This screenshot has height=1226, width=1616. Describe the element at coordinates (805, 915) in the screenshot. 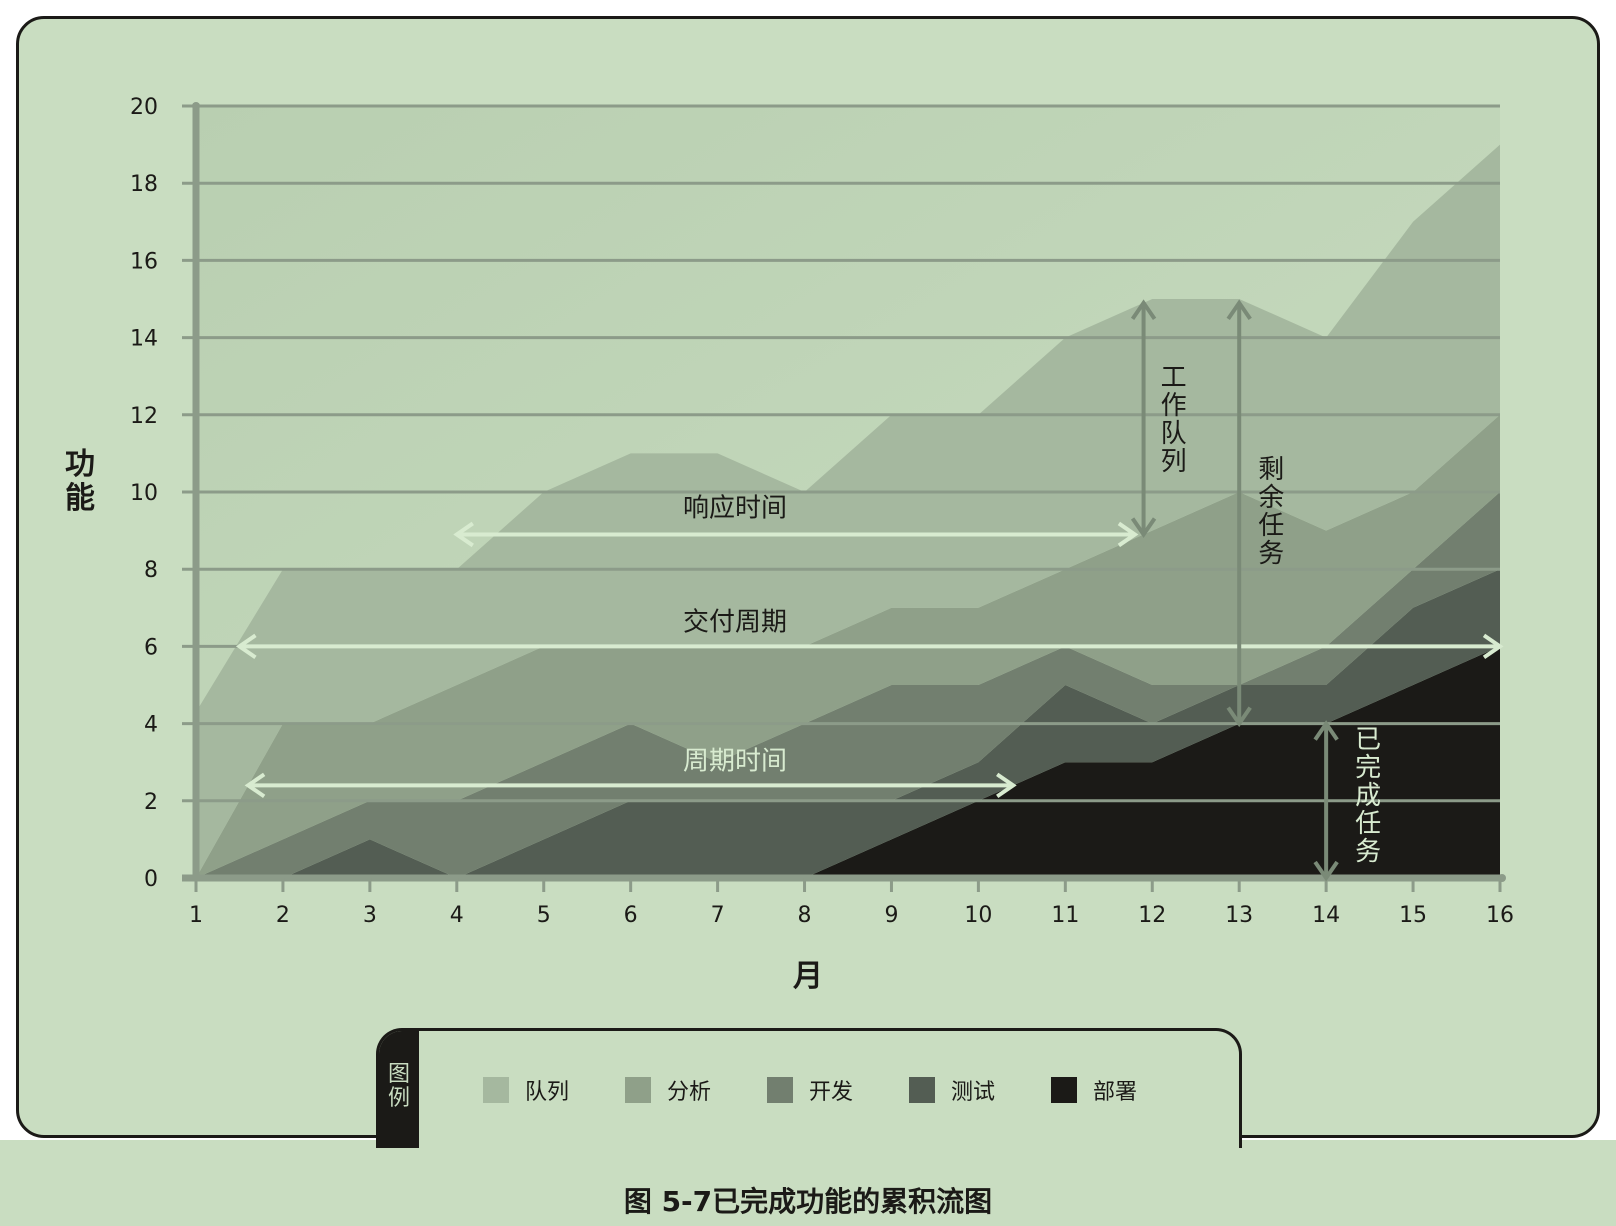

I see `x-tick-label: 8` at that location.